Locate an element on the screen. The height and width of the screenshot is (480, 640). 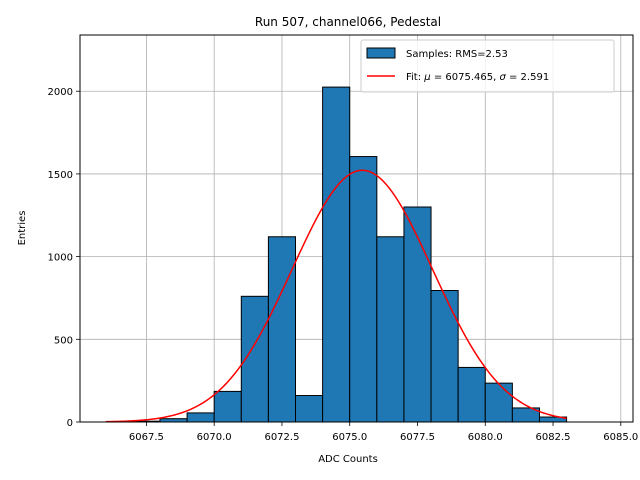
y-tick-label: 1500 is located at coordinates (60, 175).